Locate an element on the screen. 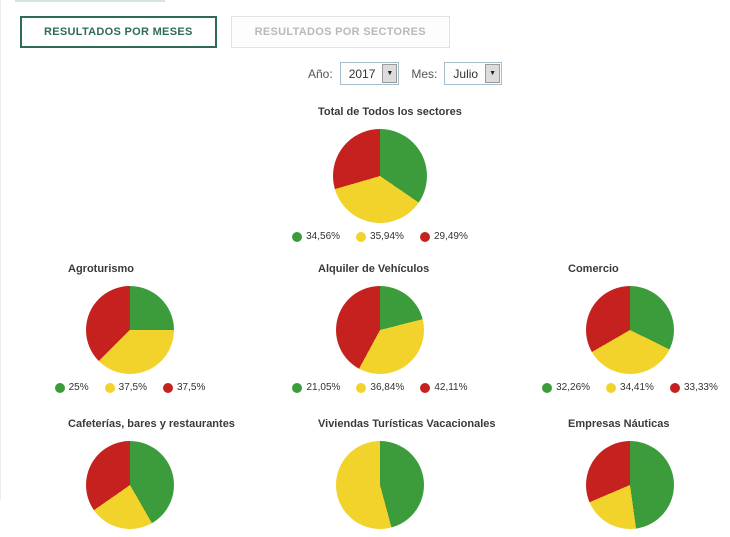 This screenshot has height=537, width=730. chart-legend: 25% 37,5% 37,5% is located at coordinates (130, 387).